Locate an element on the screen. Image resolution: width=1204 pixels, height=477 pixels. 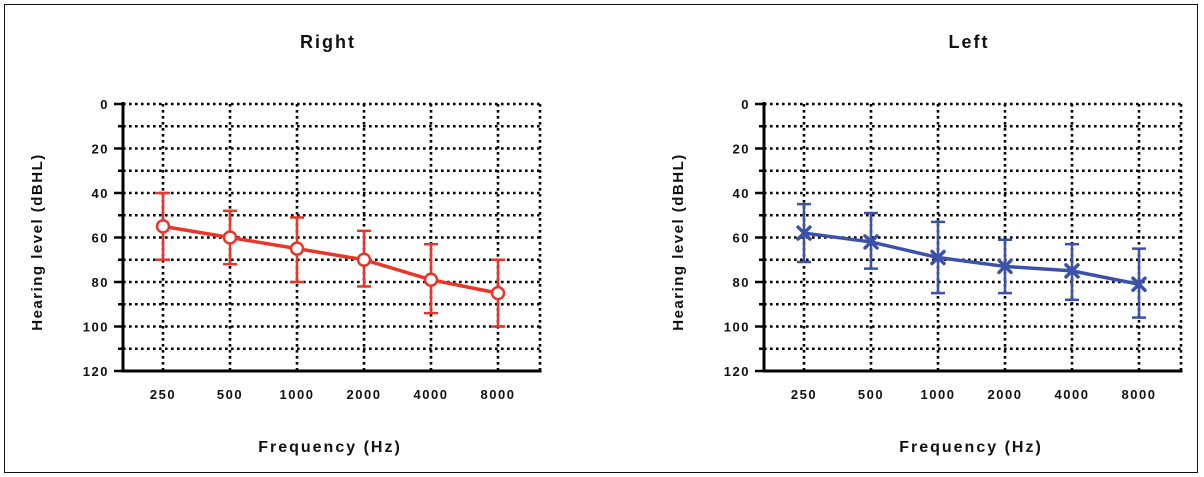
chart-title-left: Left is located at coordinates (969, 42).